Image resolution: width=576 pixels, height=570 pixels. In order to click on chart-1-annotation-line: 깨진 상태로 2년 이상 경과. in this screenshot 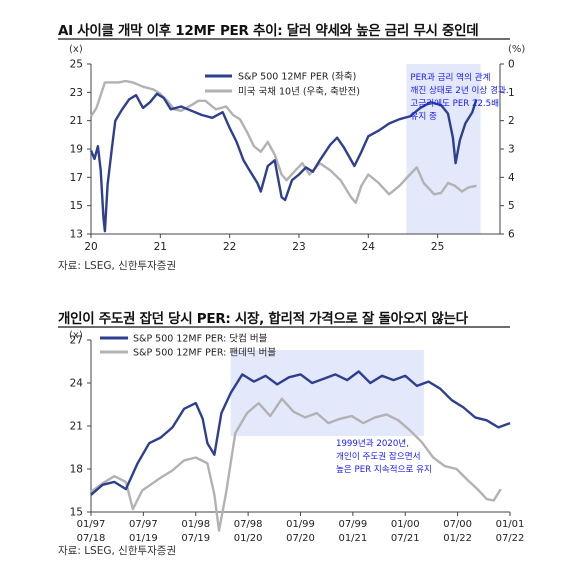, I will do `click(459, 90)`.